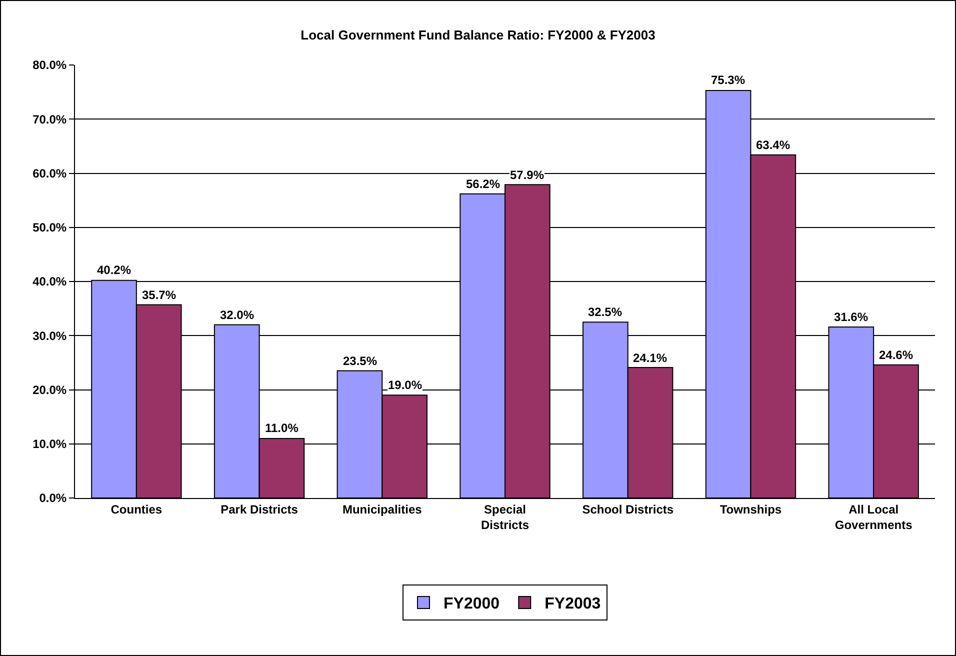  Describe the element at coordinates (49, 444) in the screenshot. I see `y-tick-label: 10.0%` at that location.